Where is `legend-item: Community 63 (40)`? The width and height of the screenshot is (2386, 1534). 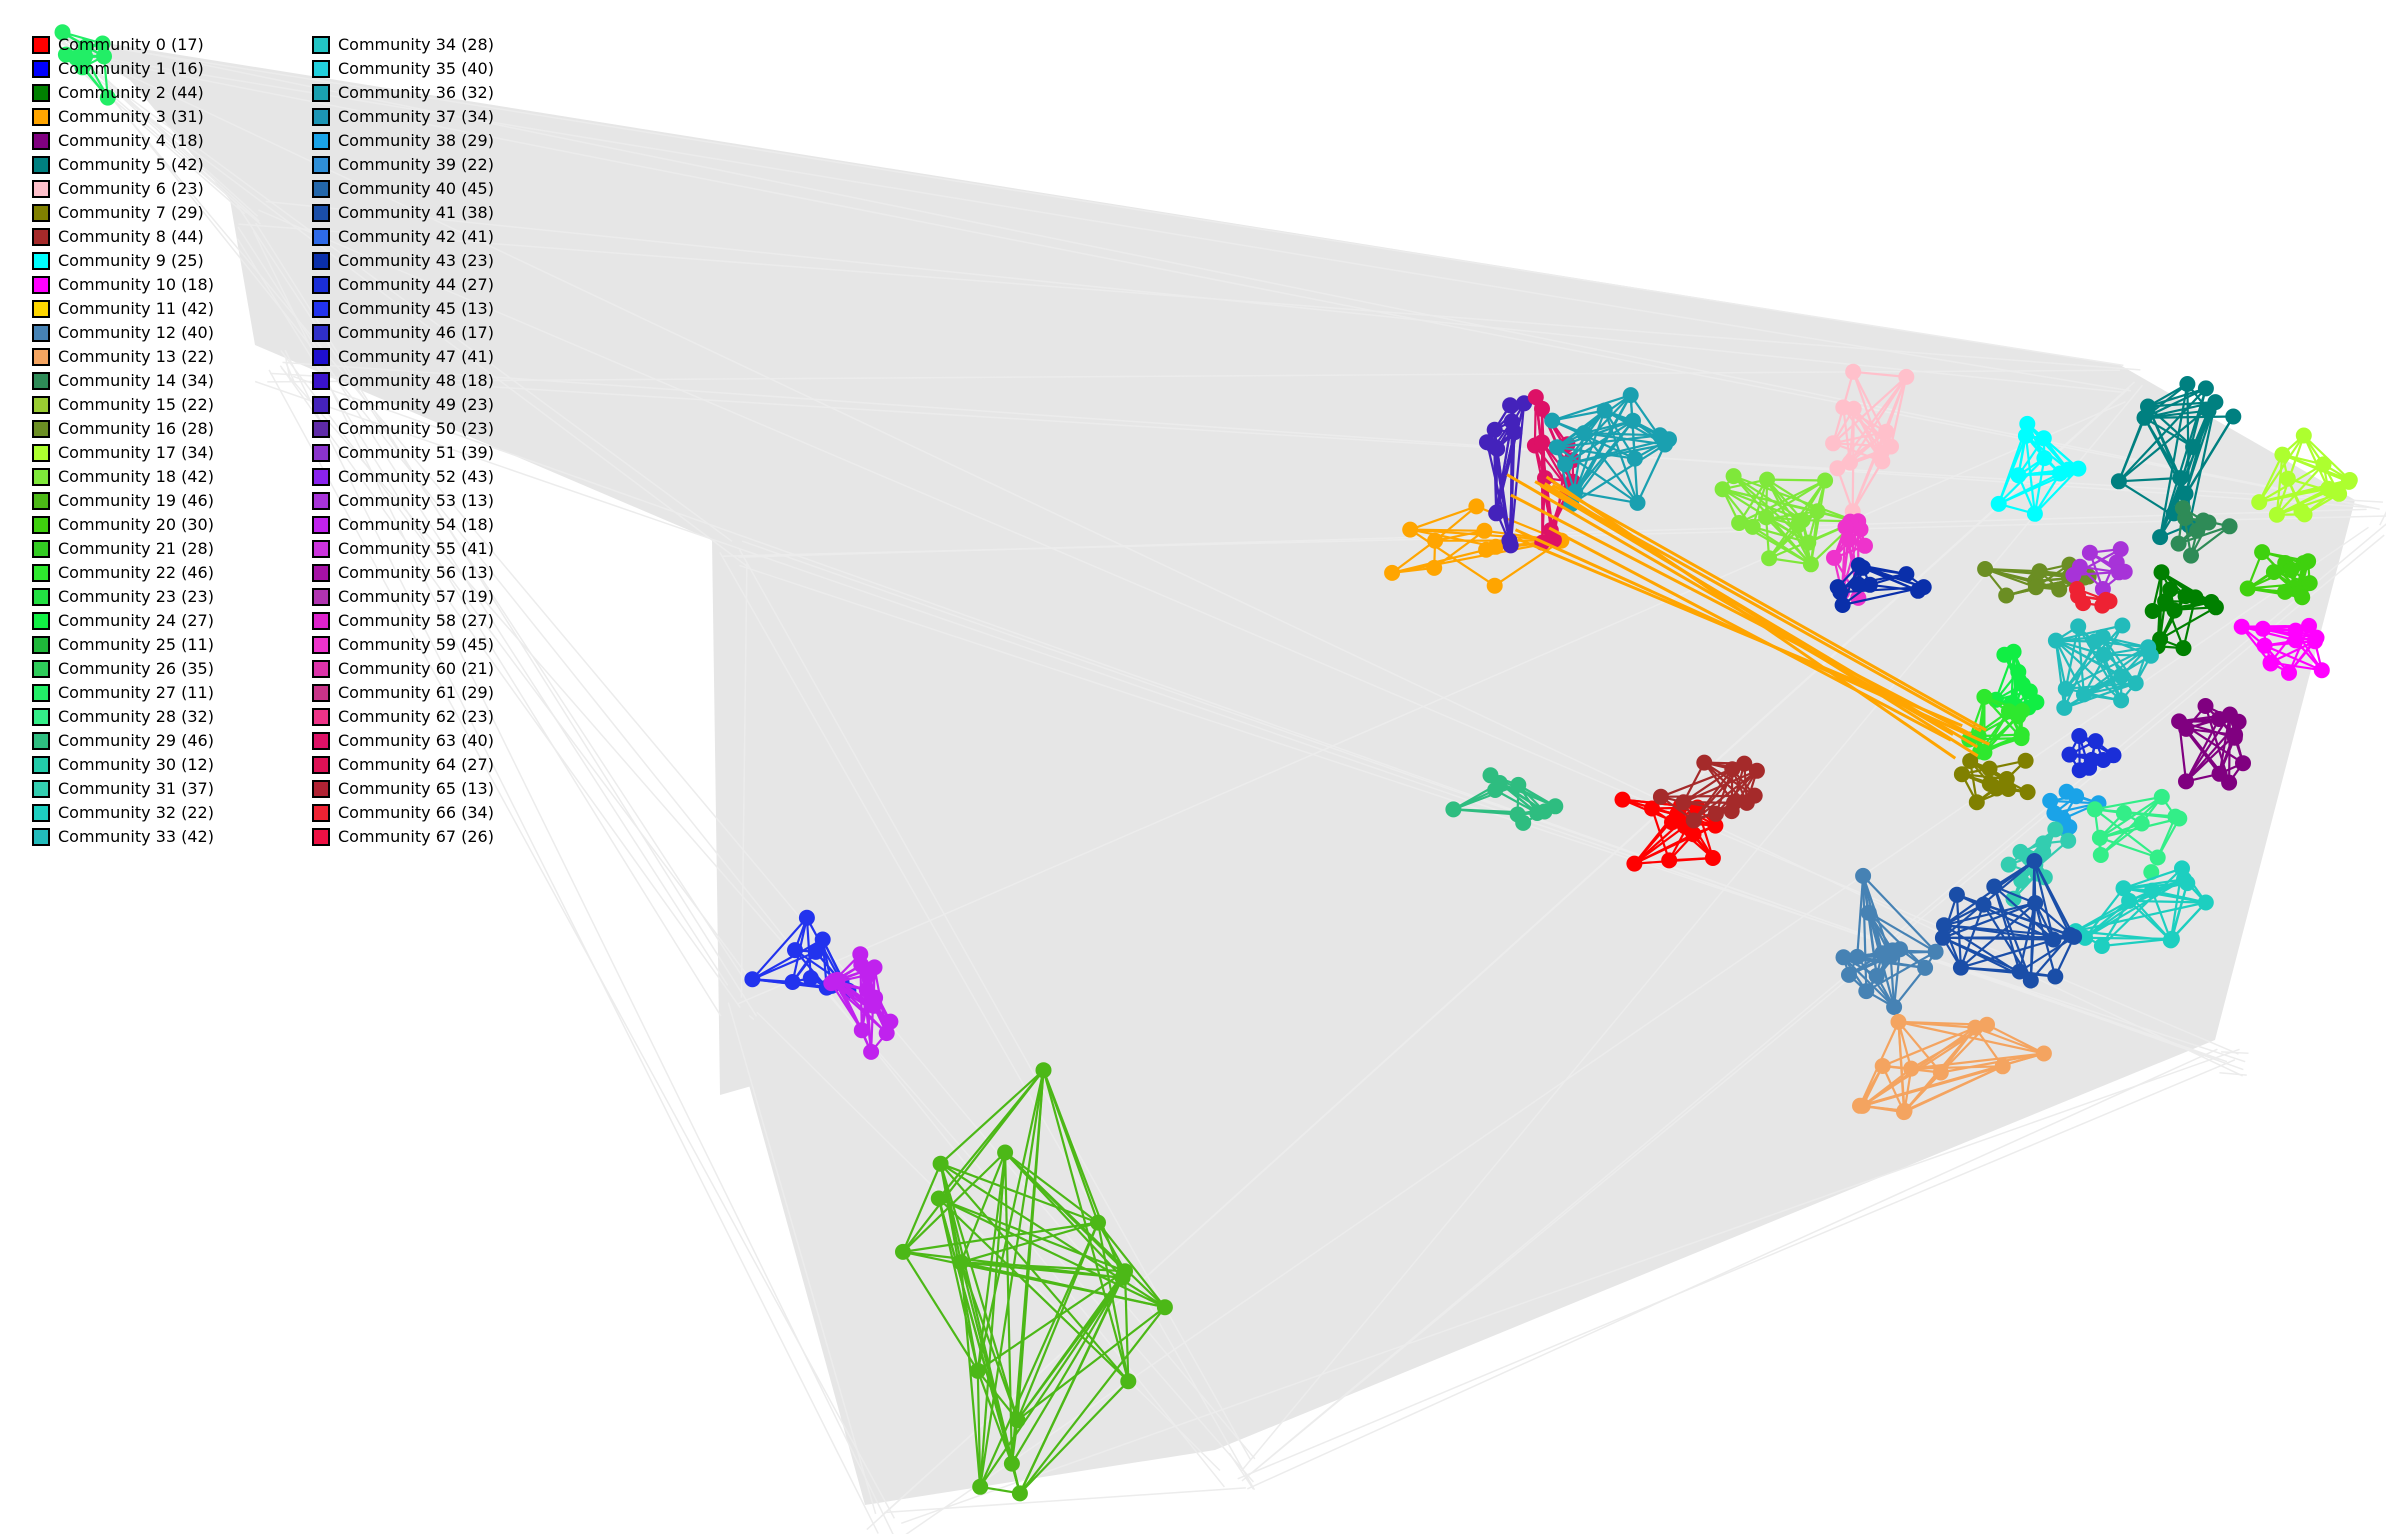 legend-item: Community 63 (40) is located at coordinates (403, 741).